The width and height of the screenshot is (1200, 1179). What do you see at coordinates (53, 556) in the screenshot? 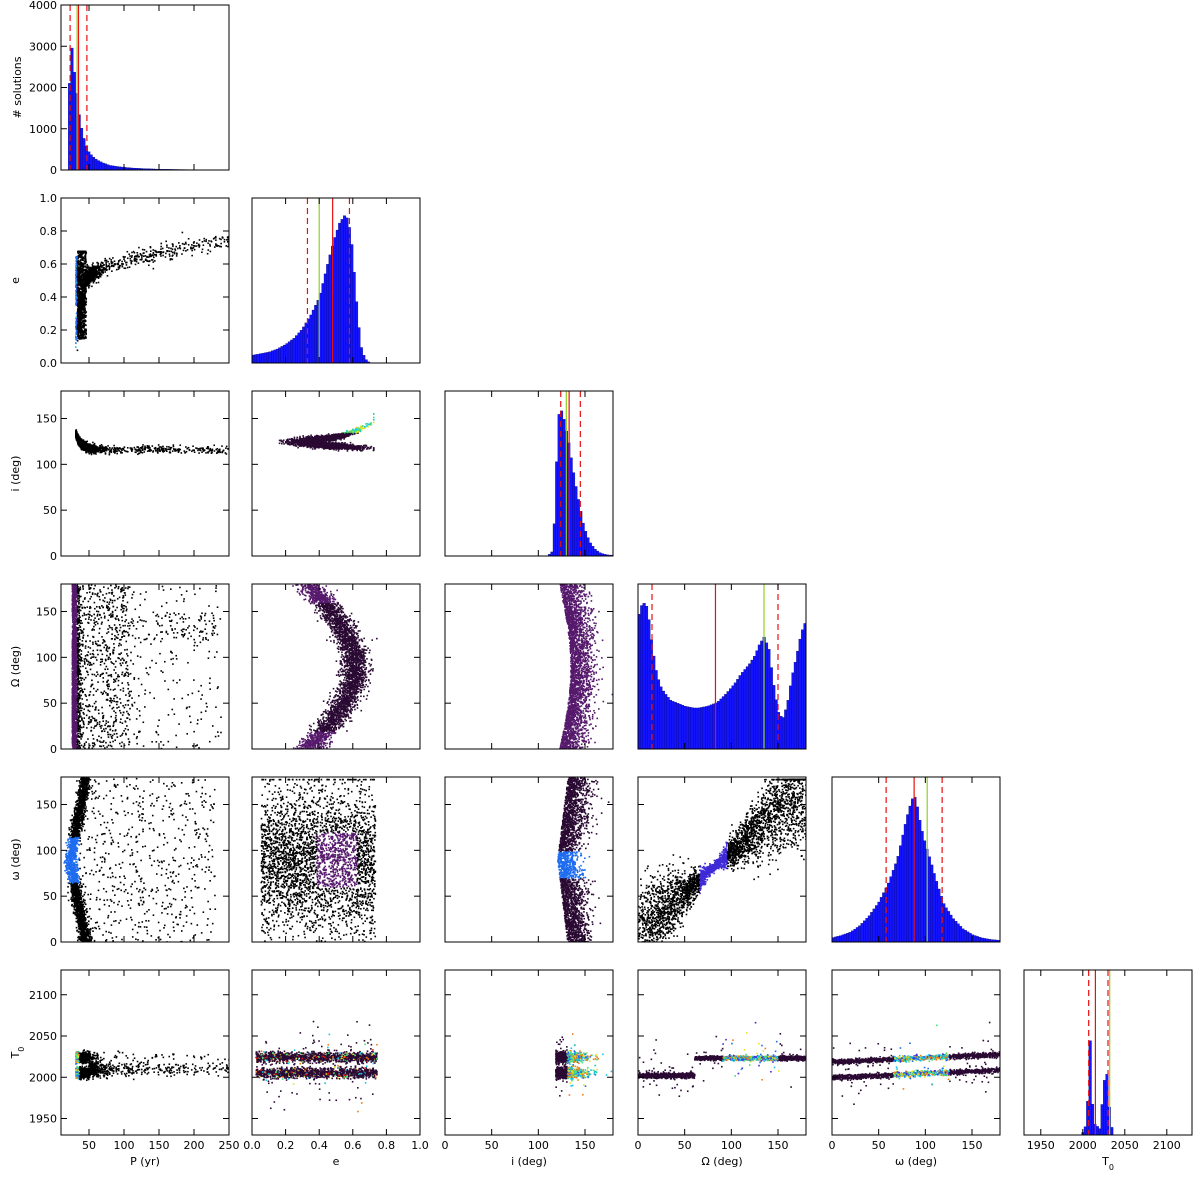
I see `y-tick-label: 0` at bounding box center [53, 556].